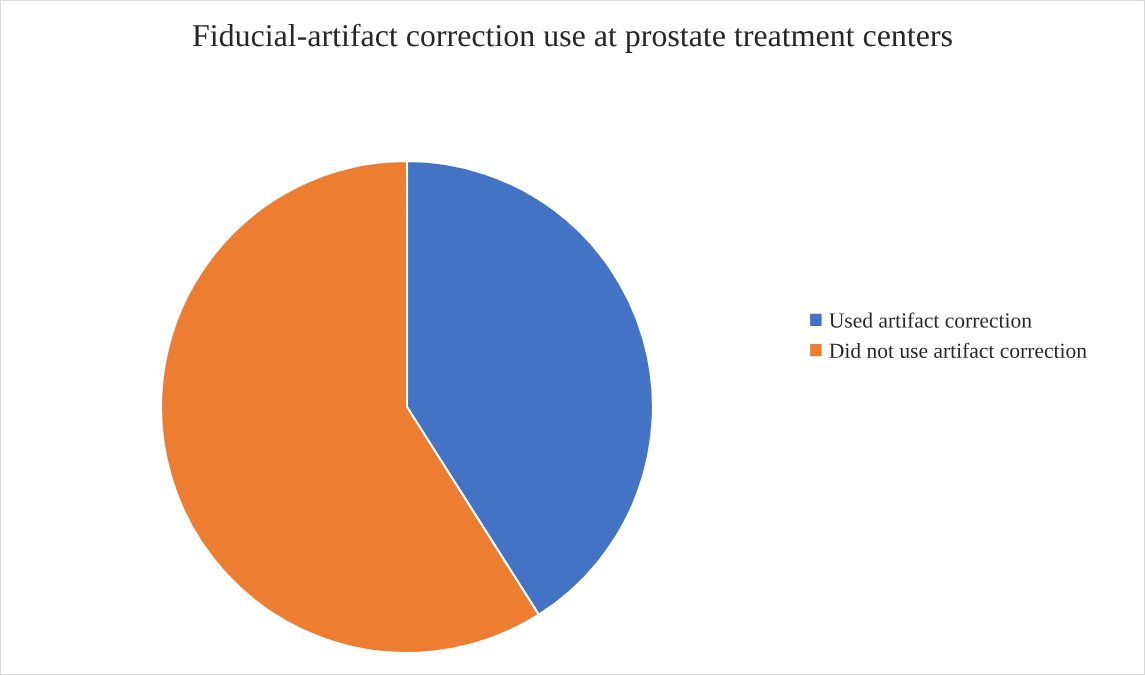  What do you see at coordinates (930, 320) in the screenshot?
I see `legend-label: Used artifact correction` at bounding box center [930, 320].